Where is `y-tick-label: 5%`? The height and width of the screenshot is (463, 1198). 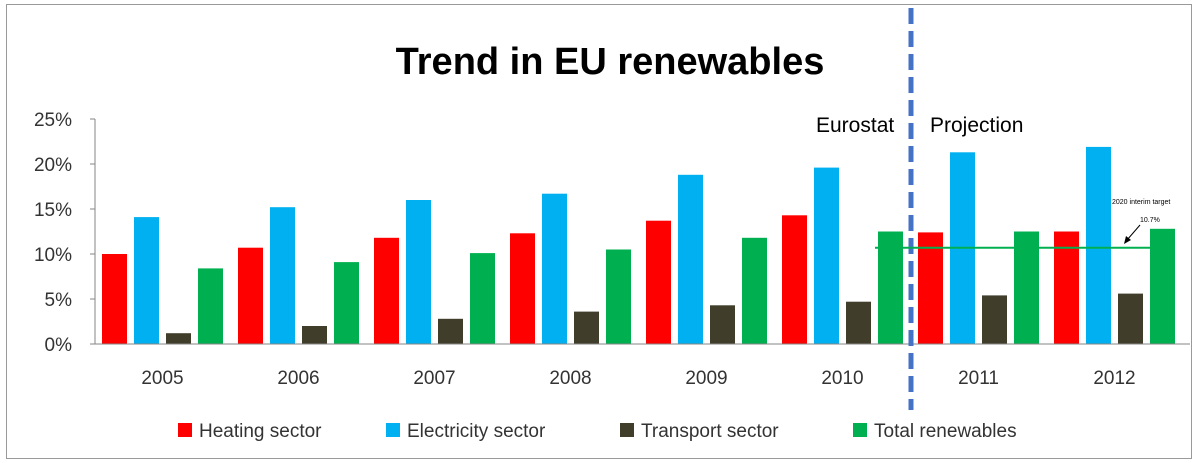
y-tick-label: 5% is located at coordinates (59, 300).